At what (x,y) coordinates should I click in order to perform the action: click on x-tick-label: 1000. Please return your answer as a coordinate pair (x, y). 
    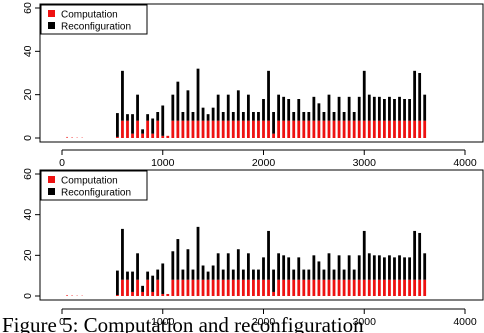
    Looking at the image, I should click on (163, 322).